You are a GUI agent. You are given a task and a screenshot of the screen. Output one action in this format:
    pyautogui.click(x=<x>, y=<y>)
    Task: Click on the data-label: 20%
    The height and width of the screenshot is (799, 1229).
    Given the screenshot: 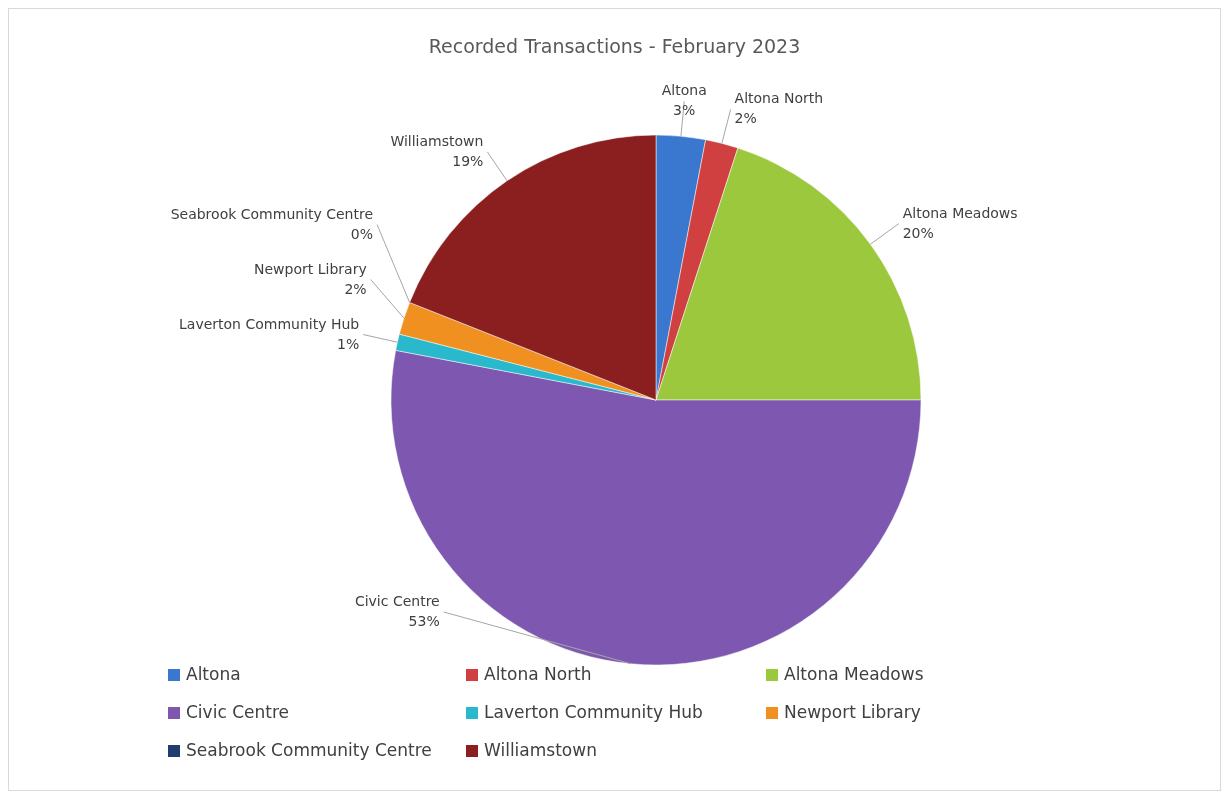 What is the action you would take?
    pyautogui.click(x=918, y=232)
    